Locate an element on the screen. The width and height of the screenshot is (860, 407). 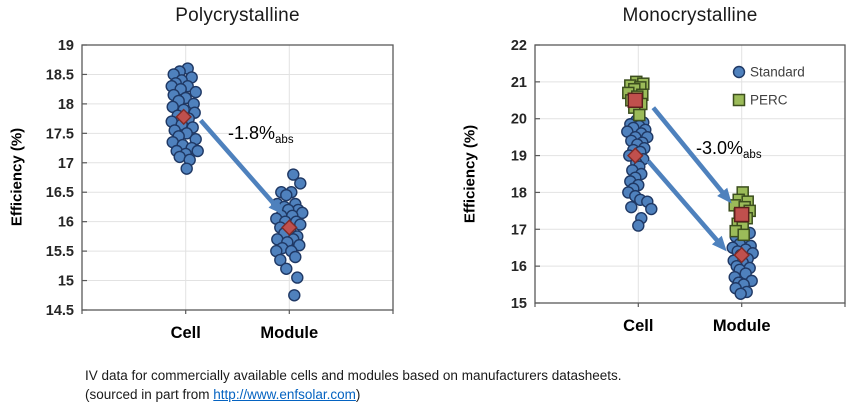
chart-title-polycrystalline: Polycrystalline is located at coordinates (237, 15).